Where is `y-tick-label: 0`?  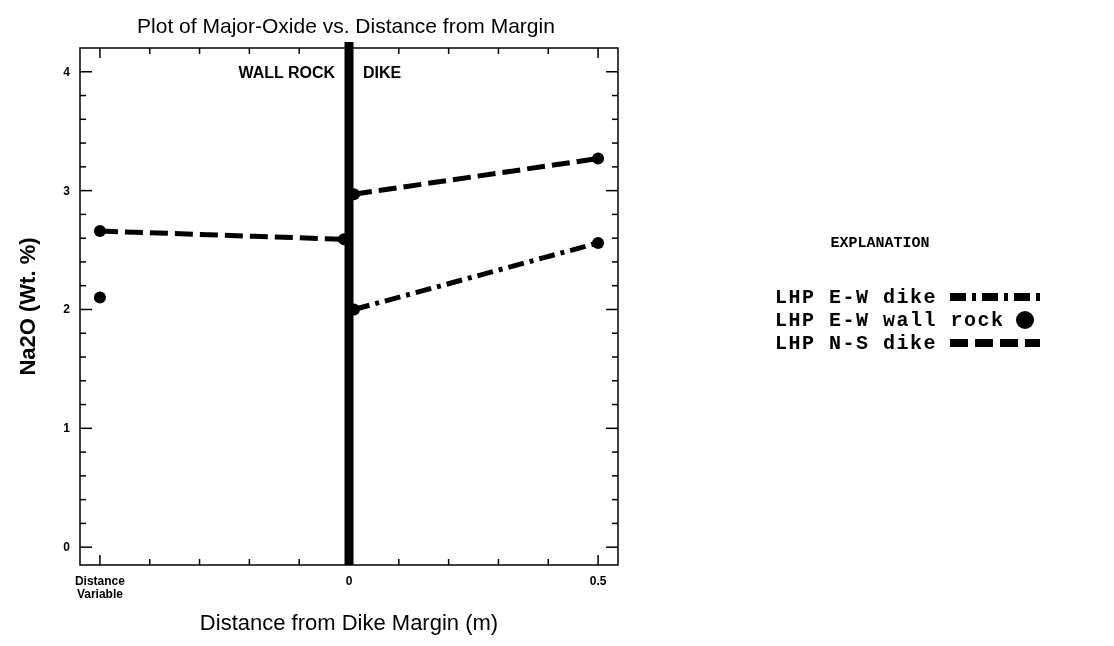 y-tick-label: 0 is located at coordinates (67, 547).